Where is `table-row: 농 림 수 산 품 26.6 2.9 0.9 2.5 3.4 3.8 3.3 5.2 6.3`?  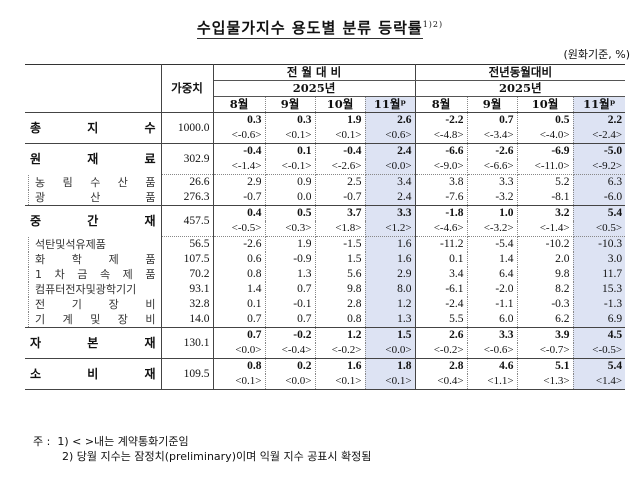 table-row: 농 림 수 산 품 26.6 2.9 0.9 2.5 3.4 3.8 3.3 5.2 6.3 is located at coordinates (325, 182).